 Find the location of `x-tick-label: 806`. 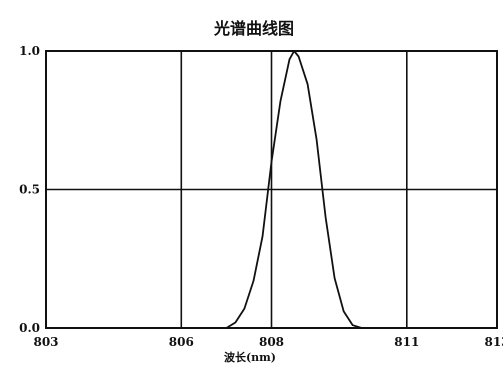

x-tick-label: 806 is located at coordinates (181, 342).